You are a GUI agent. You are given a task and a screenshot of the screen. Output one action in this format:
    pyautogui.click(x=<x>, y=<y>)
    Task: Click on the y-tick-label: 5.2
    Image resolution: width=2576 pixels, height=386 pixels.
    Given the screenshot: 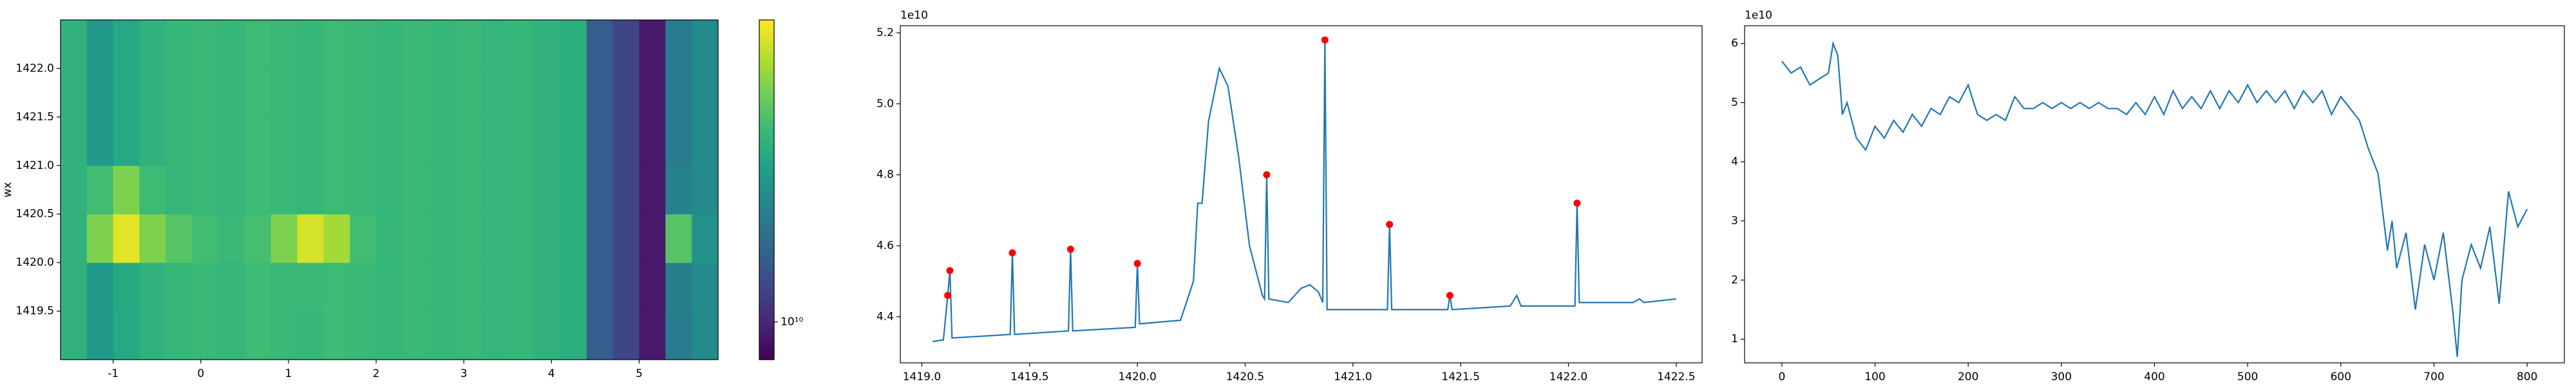 What is the action you would take?
    pyautogui.click(x=885, y=32)
    